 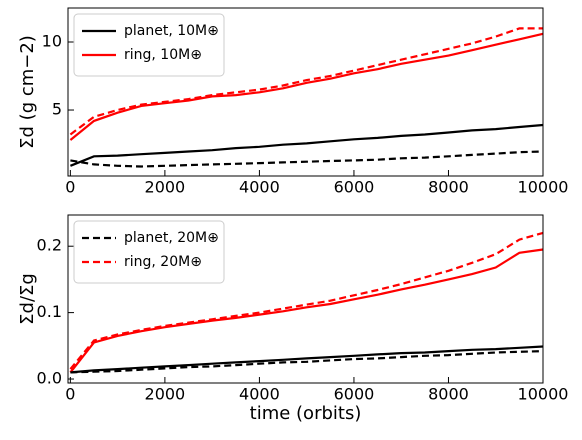 I want to click on y-tick-label: 5, so click(x=57, y=109).